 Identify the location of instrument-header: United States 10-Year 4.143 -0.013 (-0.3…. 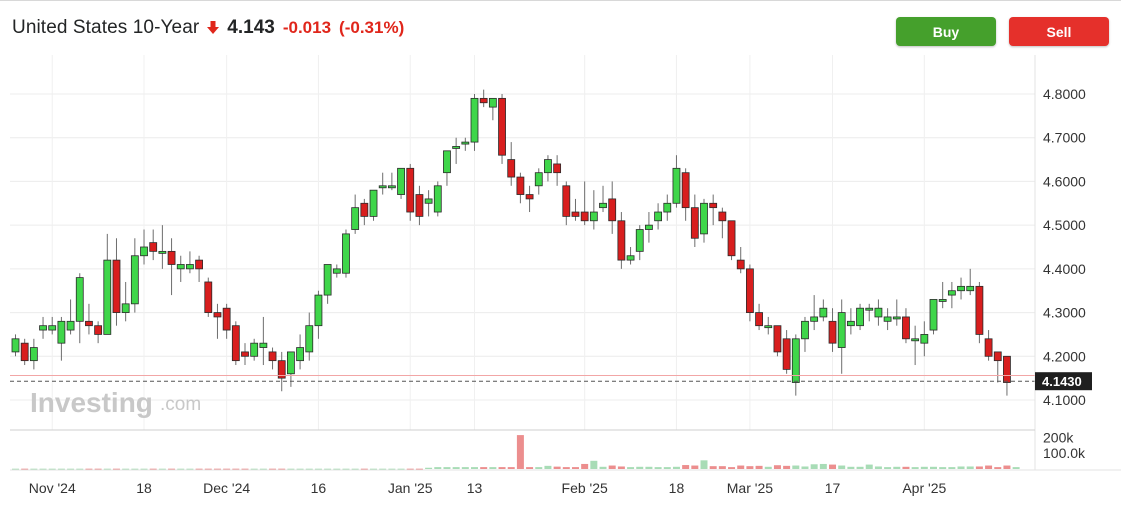
(208, 28).